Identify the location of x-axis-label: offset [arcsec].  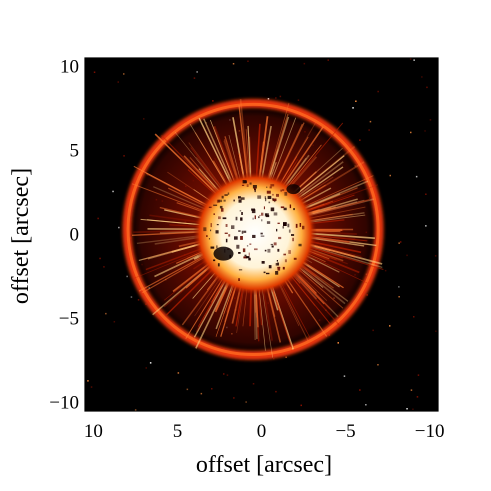
(264, 465).